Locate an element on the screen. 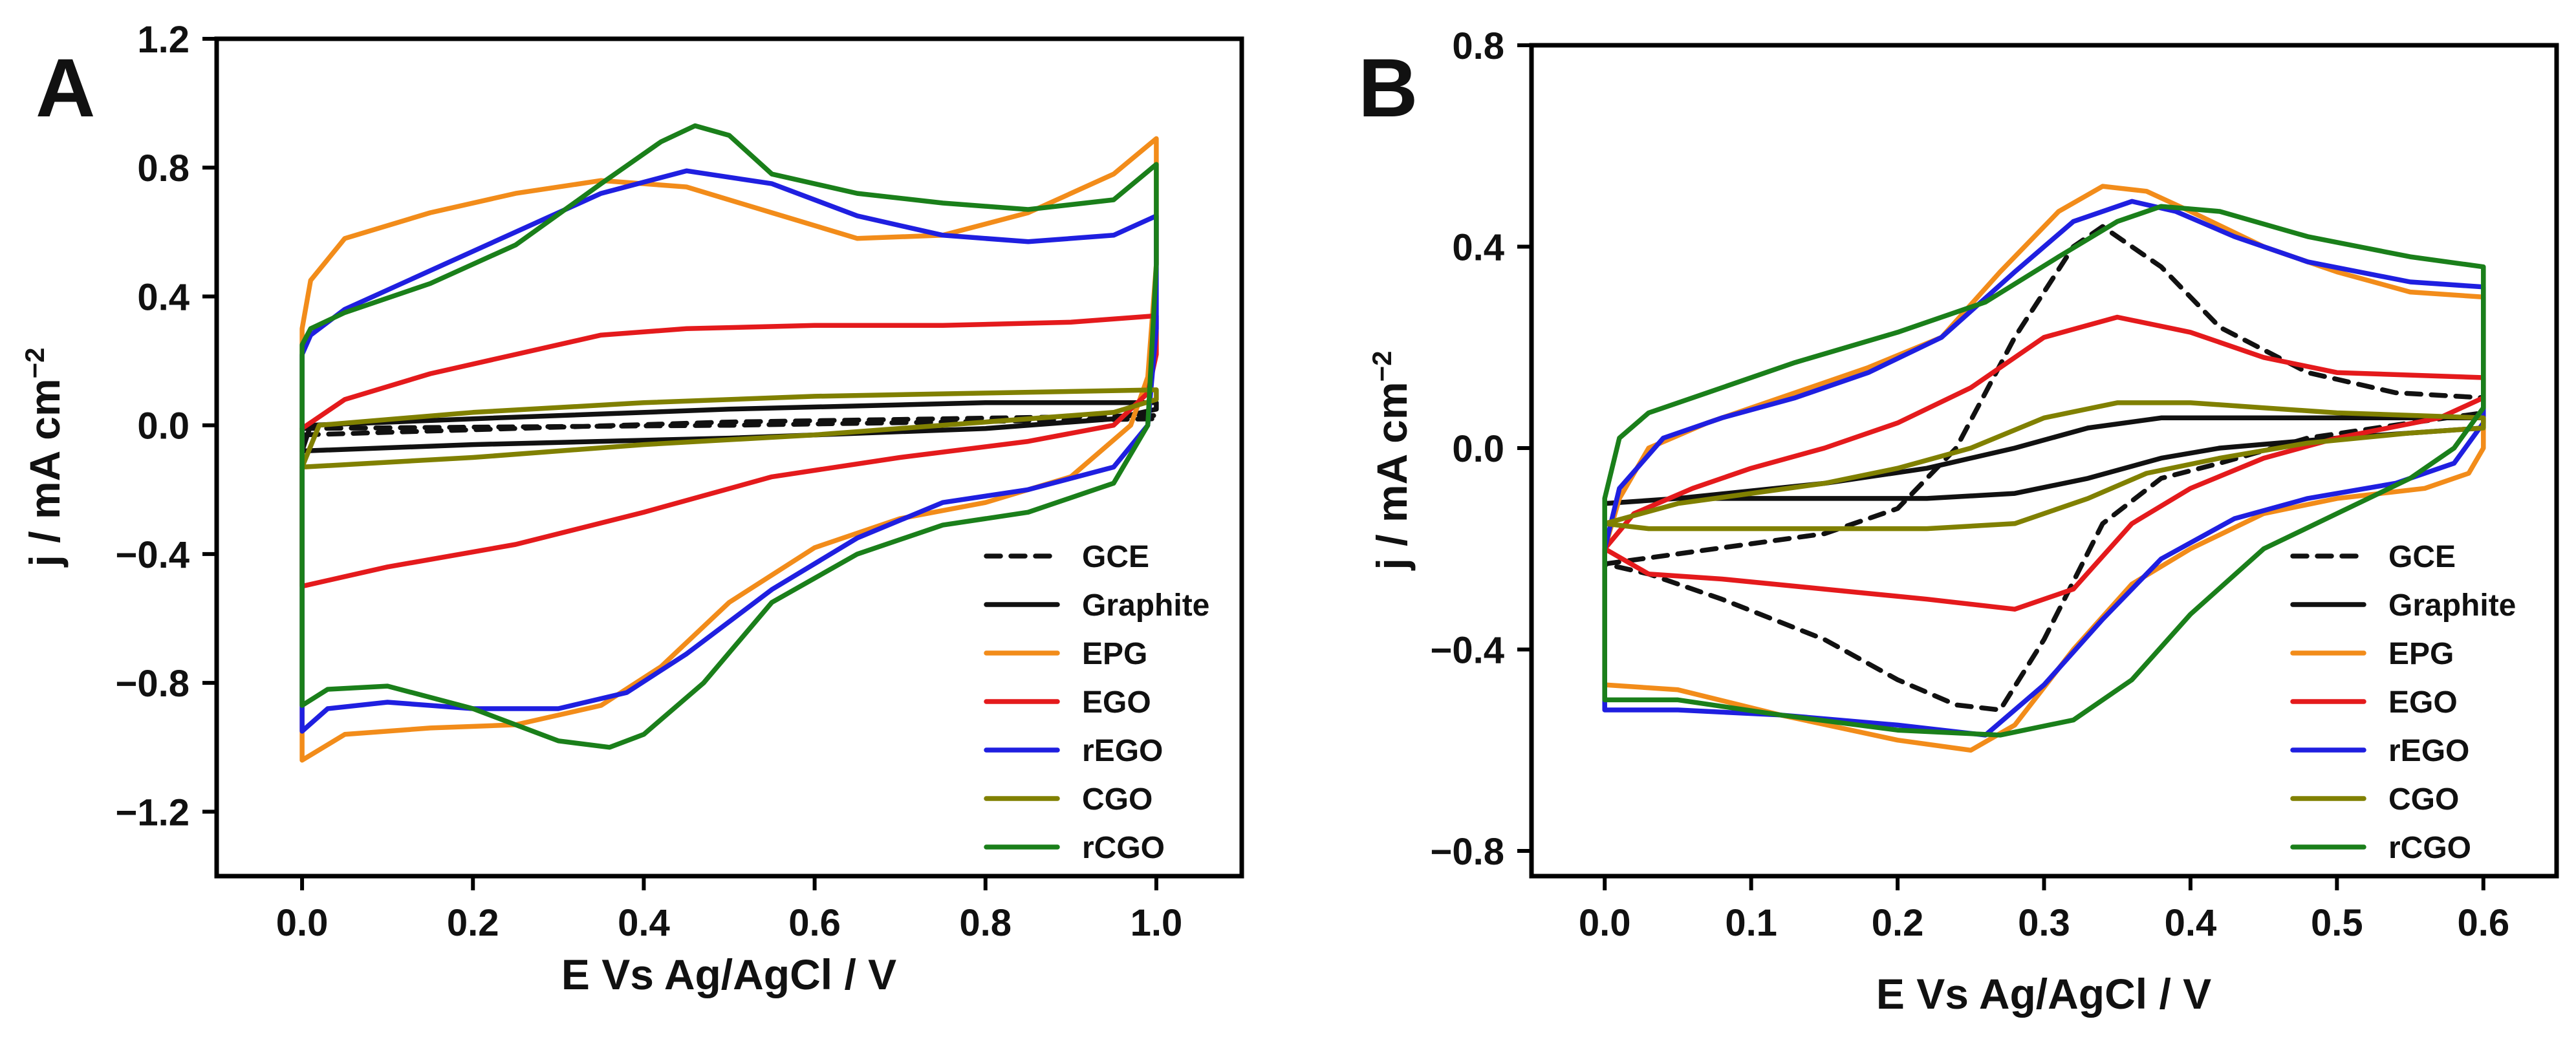  panel-b-x-tick-label: 0.6 is located at coordinates (2483, 923).